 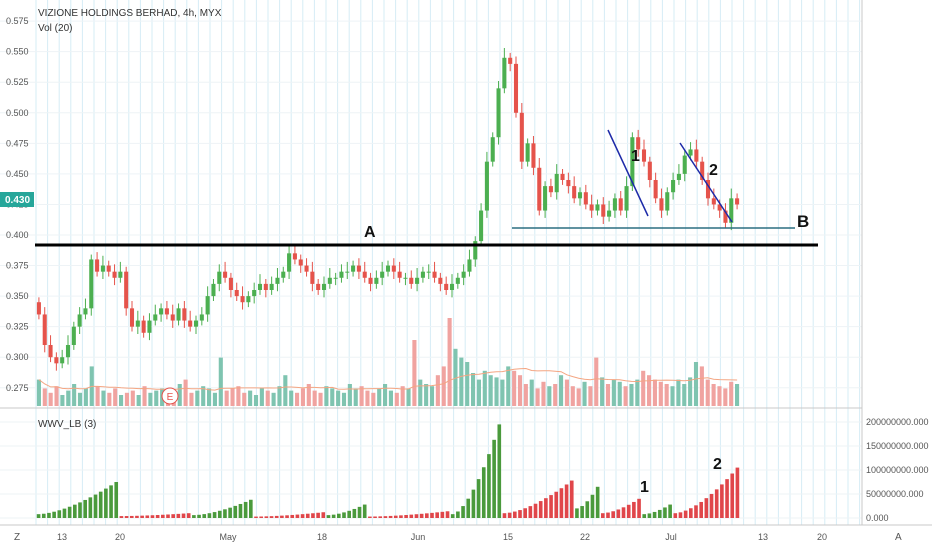 What do you see at coordinates (644, 487) in the screenshot?
I see `wwv-label-1: 1` at bounding box center [644, 487].